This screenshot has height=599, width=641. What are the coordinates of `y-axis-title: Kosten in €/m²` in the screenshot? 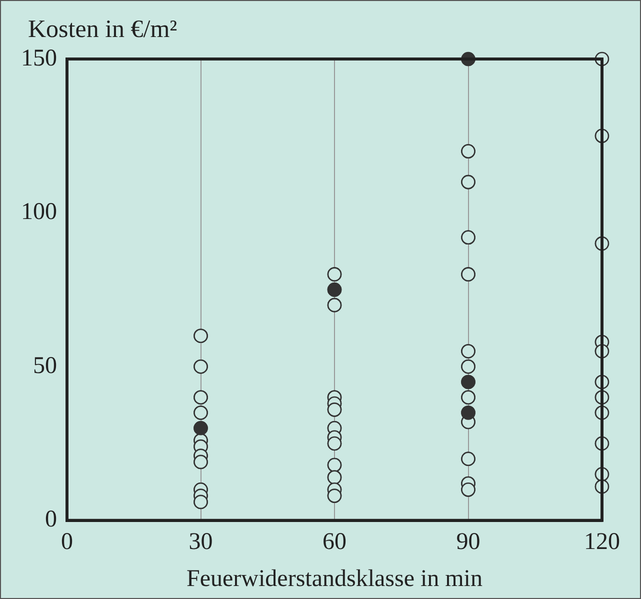 It's located at (103, 29).